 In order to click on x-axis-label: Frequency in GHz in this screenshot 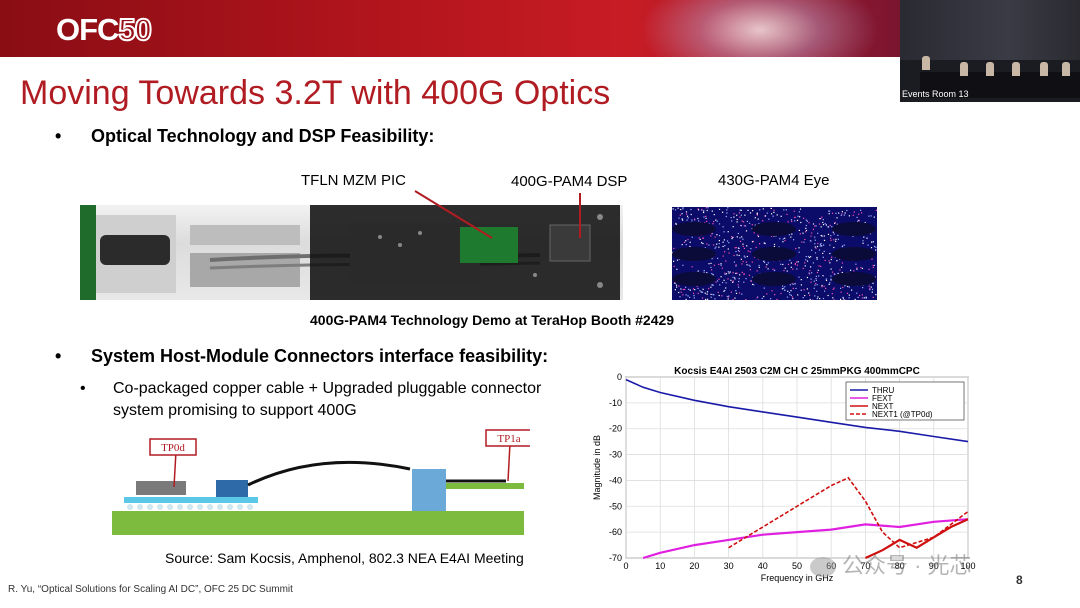, I will do `click(797, 578)`.